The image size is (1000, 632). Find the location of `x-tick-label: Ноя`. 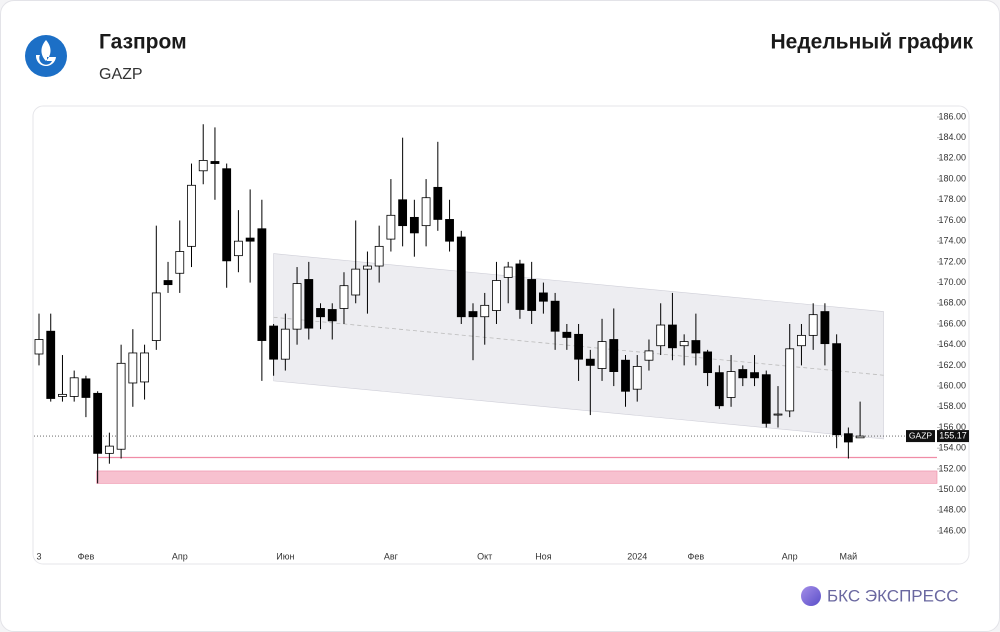

x-tick-label: Ноя is located at coordinates (543, 556).